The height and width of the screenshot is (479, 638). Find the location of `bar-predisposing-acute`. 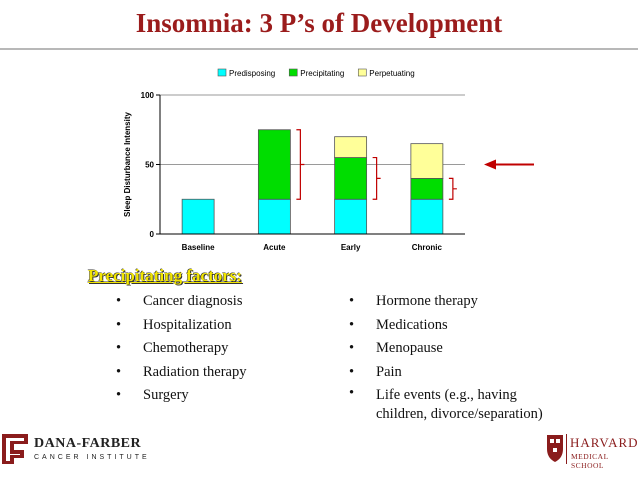

bar-predisposing-acute is located at coordinates (274, 216).